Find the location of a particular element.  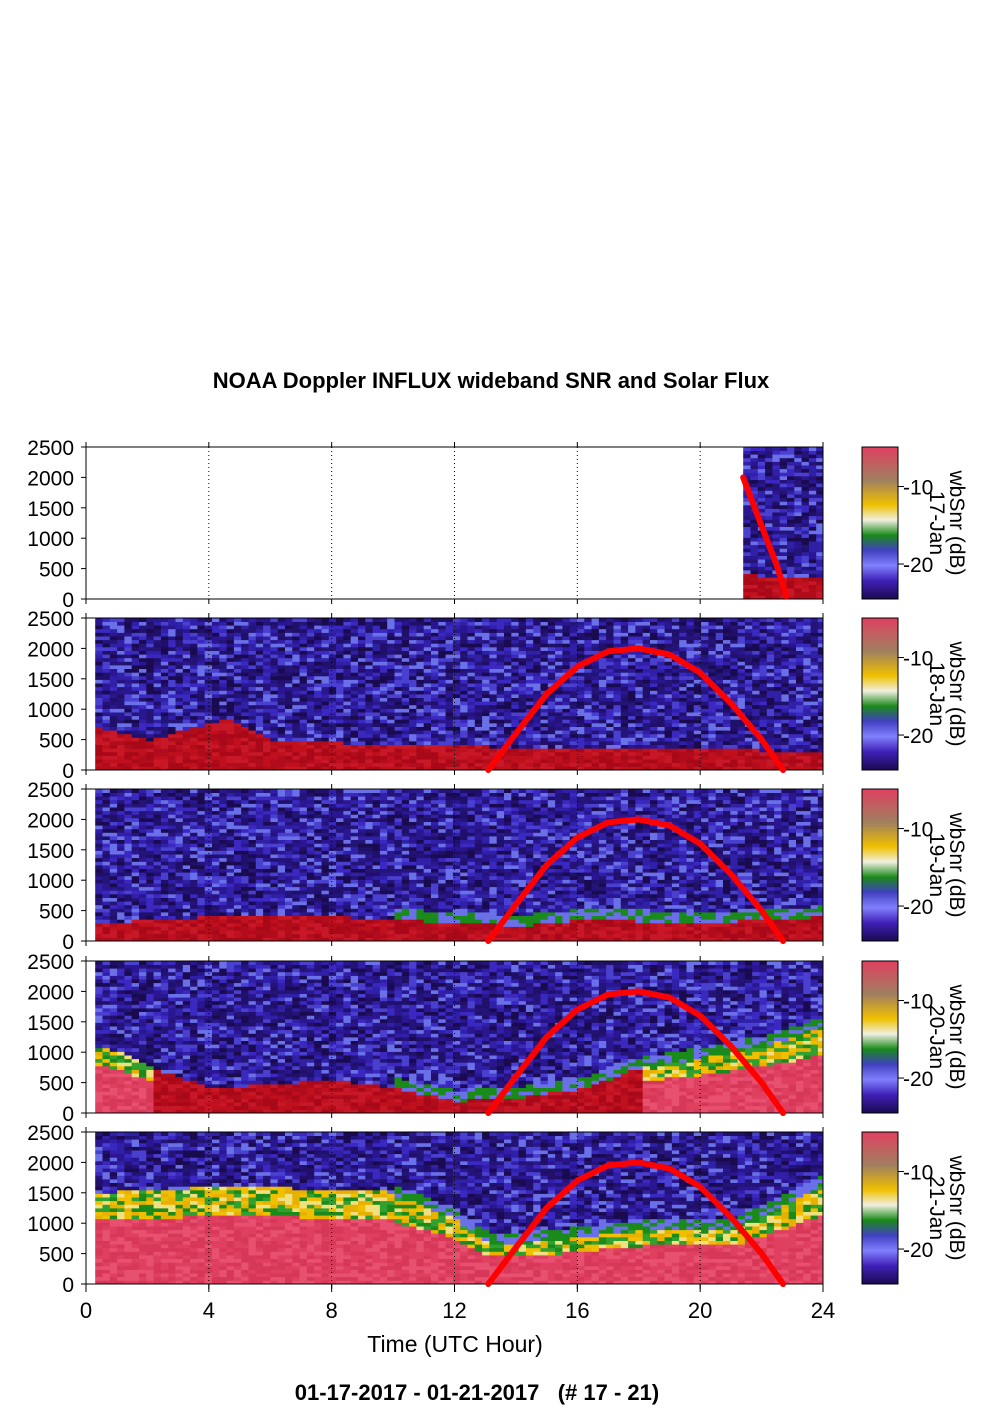

solar-flux-line-21-Jan is located at coordinates (636, 1223).